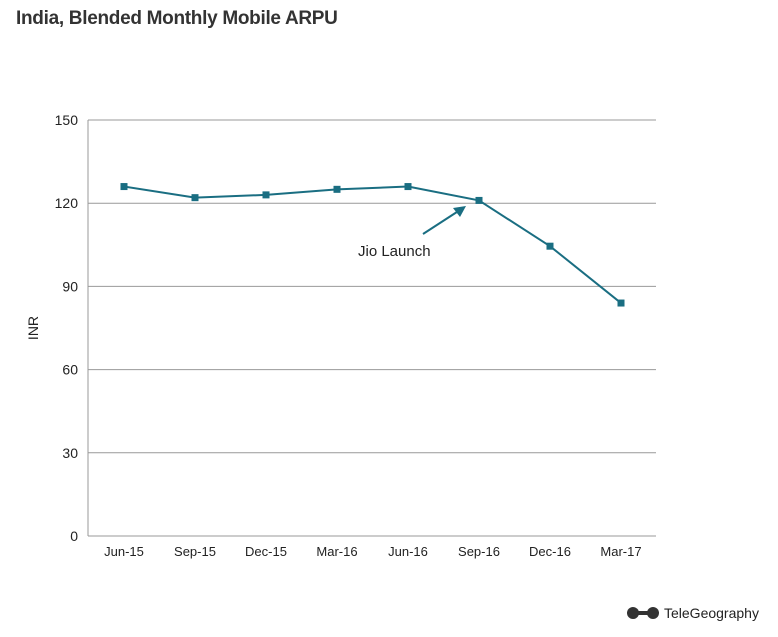 The height and width of the screenshot is (637, 778). Describe the element at coordinates (67, 203) in the screenshot. I see `y-tick-label: 120` at that location.